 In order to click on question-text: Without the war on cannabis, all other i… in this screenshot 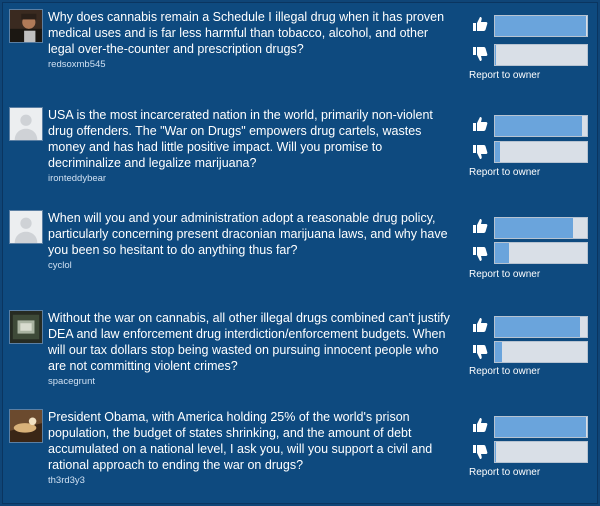, I will do `click(249, 342)`.